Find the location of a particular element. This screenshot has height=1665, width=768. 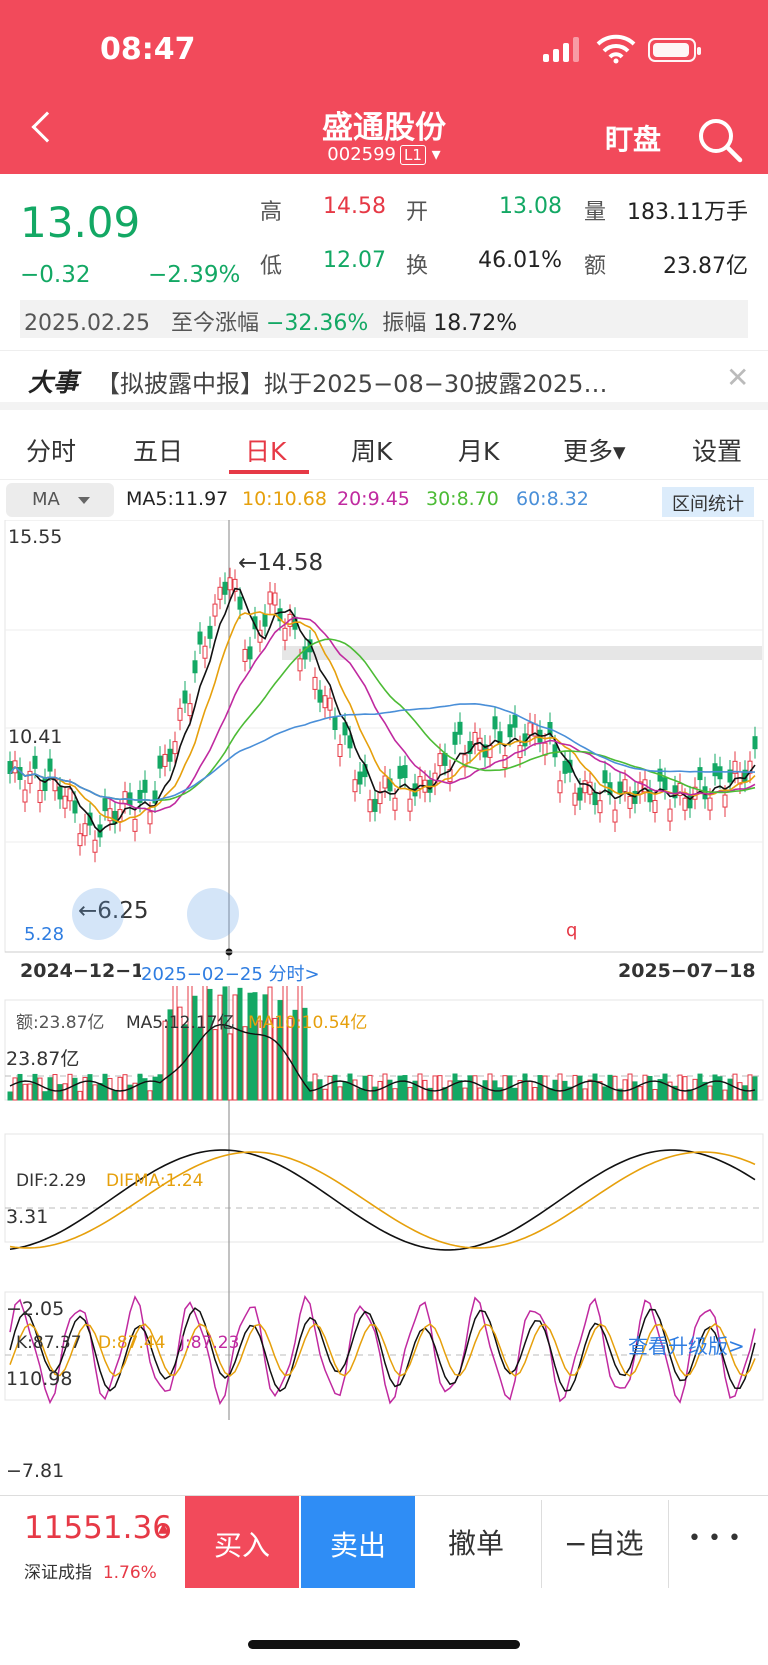

watch-button: 盯盘 is located at coordinates (633, 139).